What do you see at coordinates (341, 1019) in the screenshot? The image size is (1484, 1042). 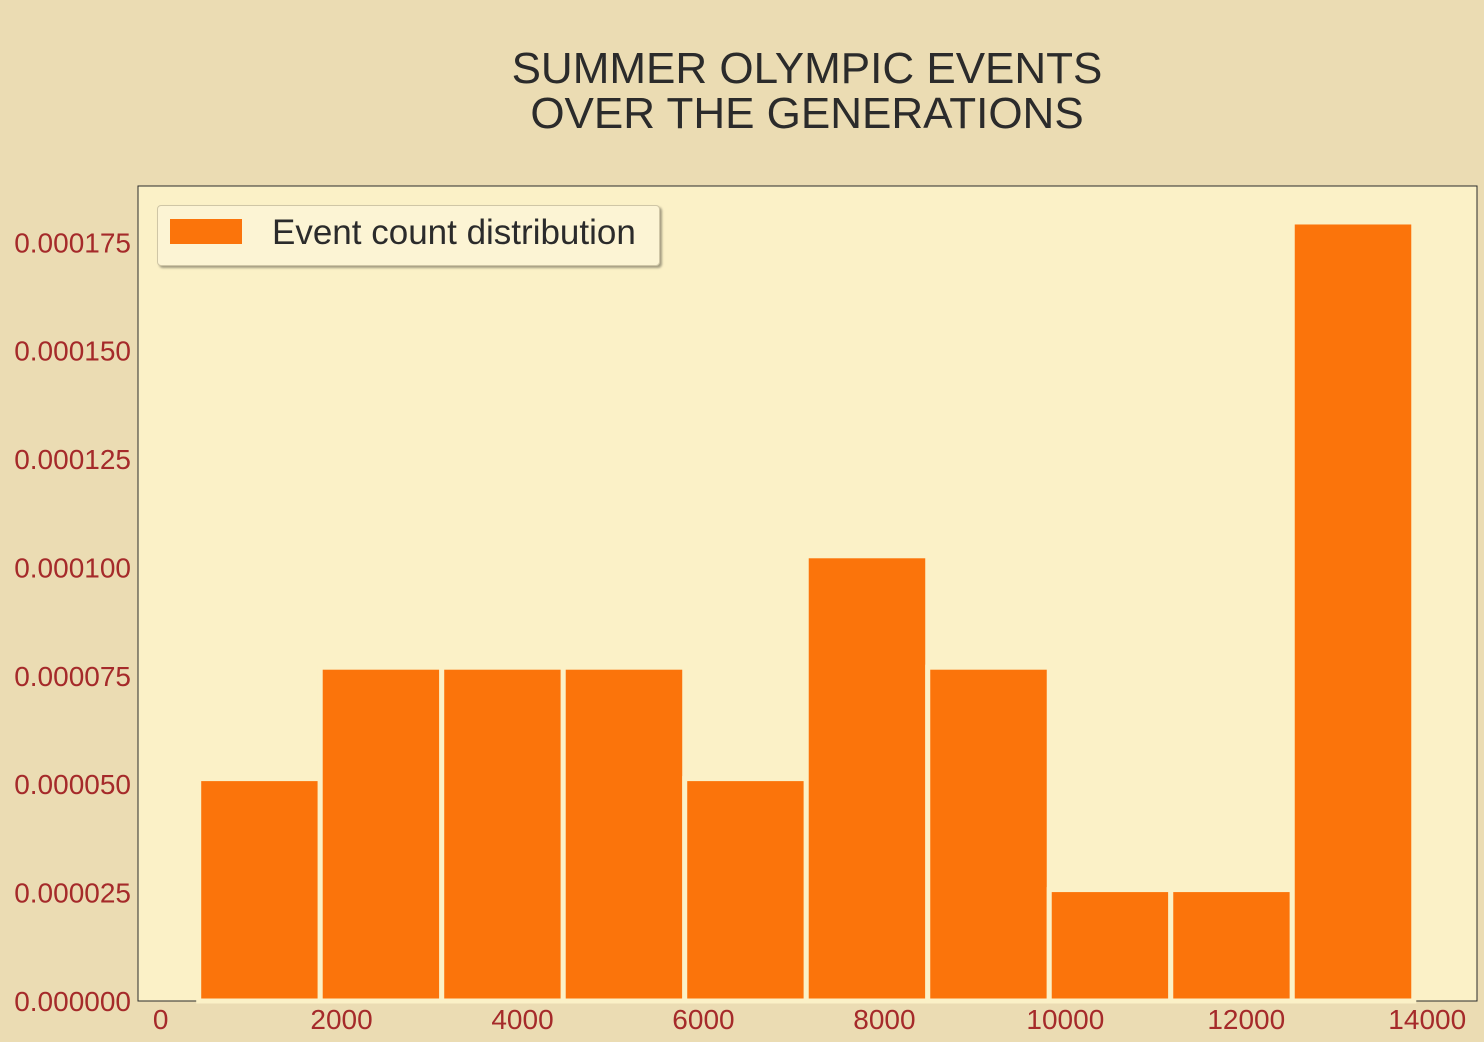 I see `x-tick-label: 2000` at bounding box center [341, 1019].